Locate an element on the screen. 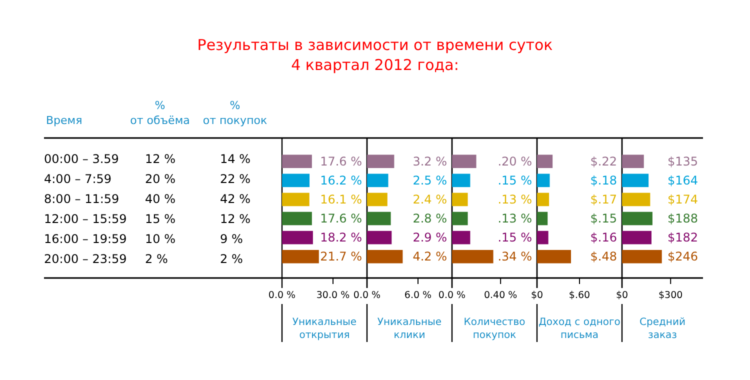  data-label: 16.2 % is located at coordinates (341, 180).